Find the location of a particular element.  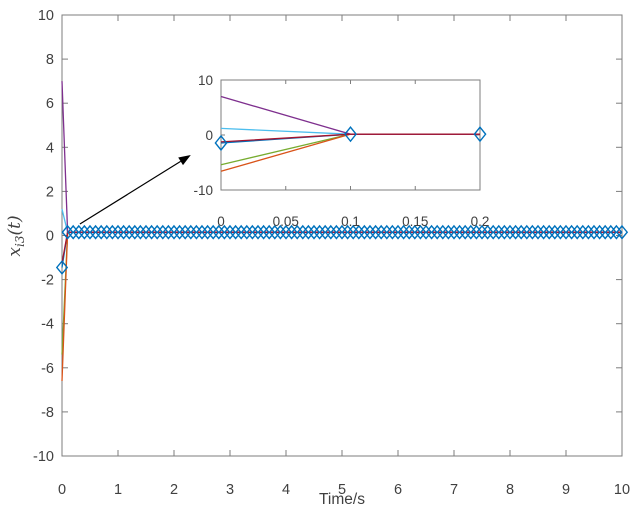

main-y-tick-label: 4 is located at coordinates (50, 148).